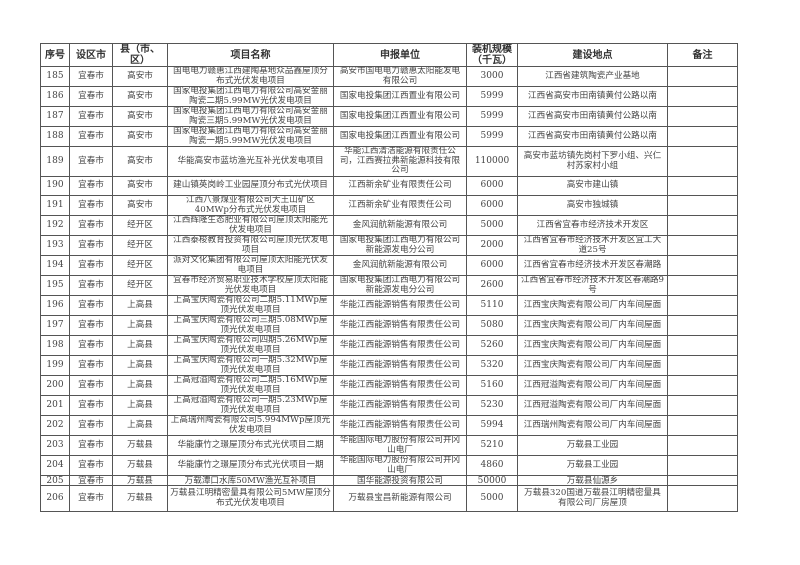 This screenshot has height=565, width=800. Describe the element at coordinates (140, 405) in the screenshot. I see `cell-county: 上高县` at that location.